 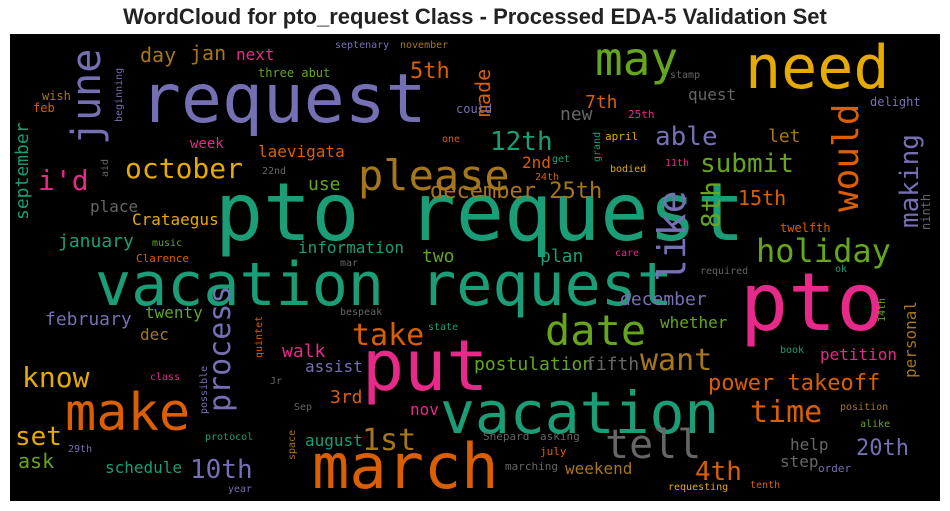 What do you see at coordinates (794, 383) in the screenshot?
I see `word: power takeoff` at bounding box center [794, 383].